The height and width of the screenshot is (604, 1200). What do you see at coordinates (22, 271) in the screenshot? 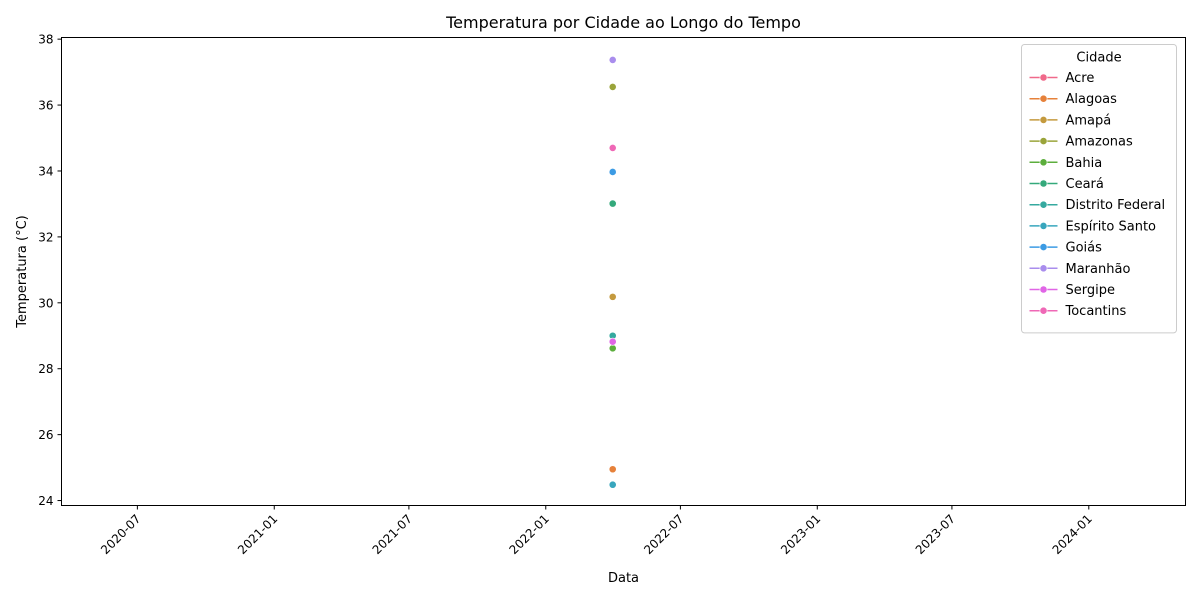
I see `y-axis-label: Temperatura (°C)` at bounding box center [22, 271].